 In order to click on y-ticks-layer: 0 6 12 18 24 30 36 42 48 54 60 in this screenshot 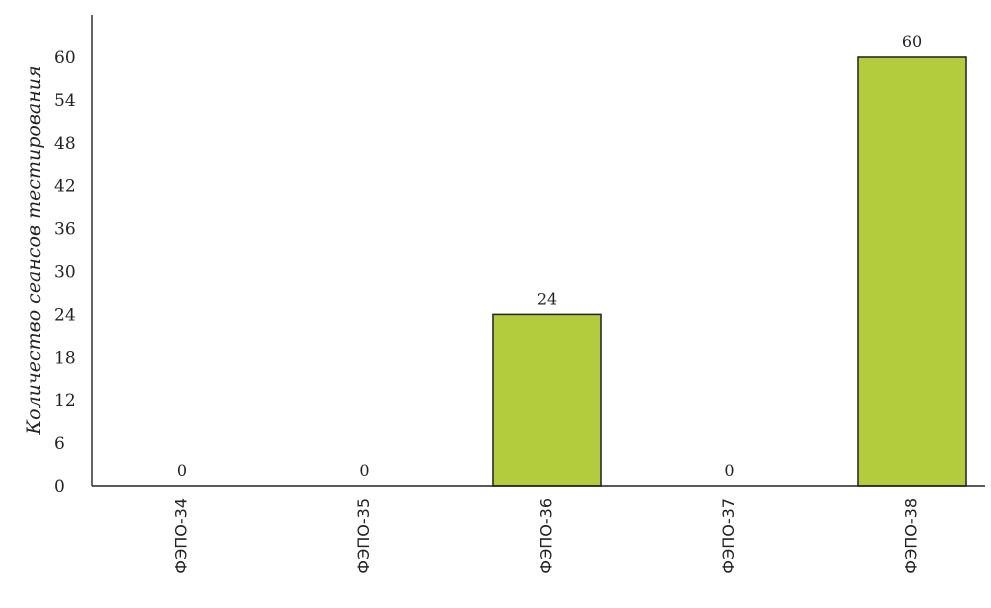, I will do `click(65, 272)`.